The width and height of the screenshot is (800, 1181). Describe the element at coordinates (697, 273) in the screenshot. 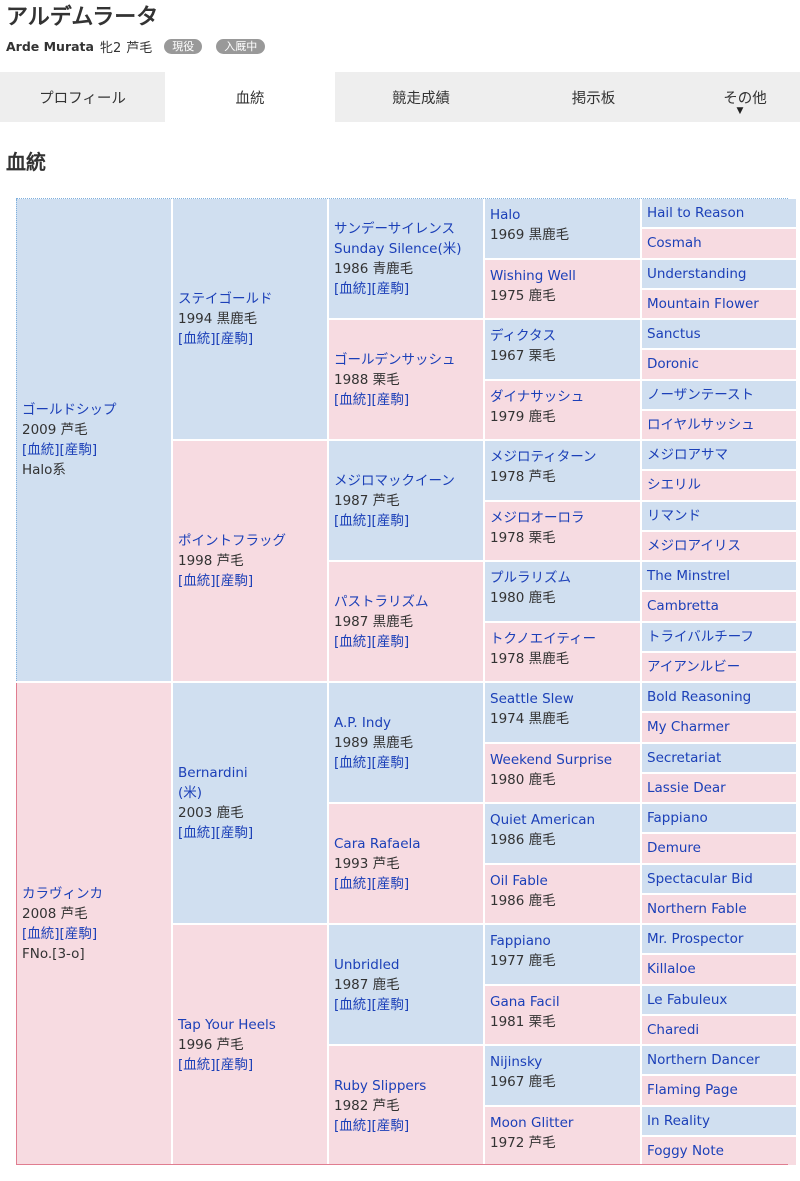

I see `ancestor-name-link: Understanding` at that location.